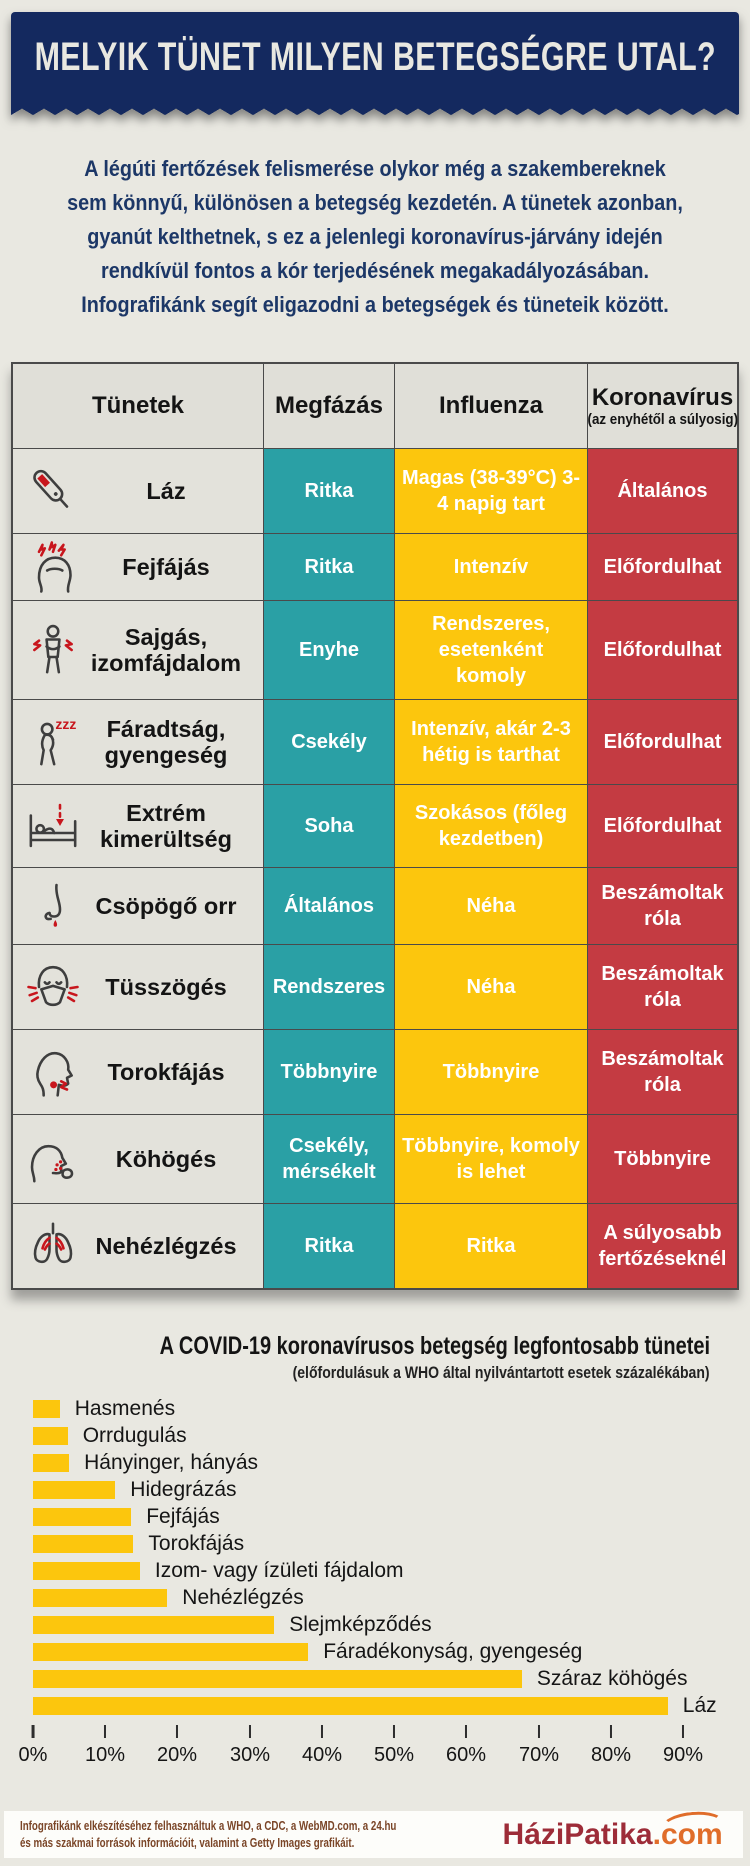  I want to click on symptom-label: Fejfájás, so click(166, 566).